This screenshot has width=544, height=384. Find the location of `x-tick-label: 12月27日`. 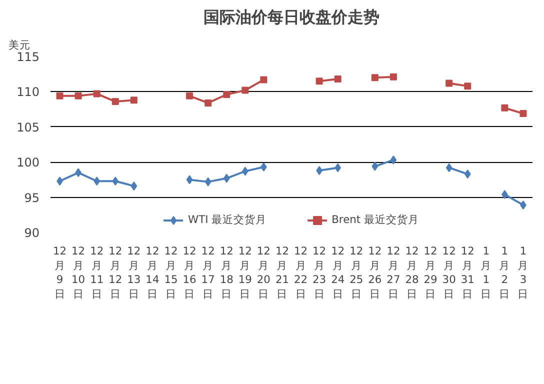

x-tick-label: 12月27日 is located at coordinates (393, 272).